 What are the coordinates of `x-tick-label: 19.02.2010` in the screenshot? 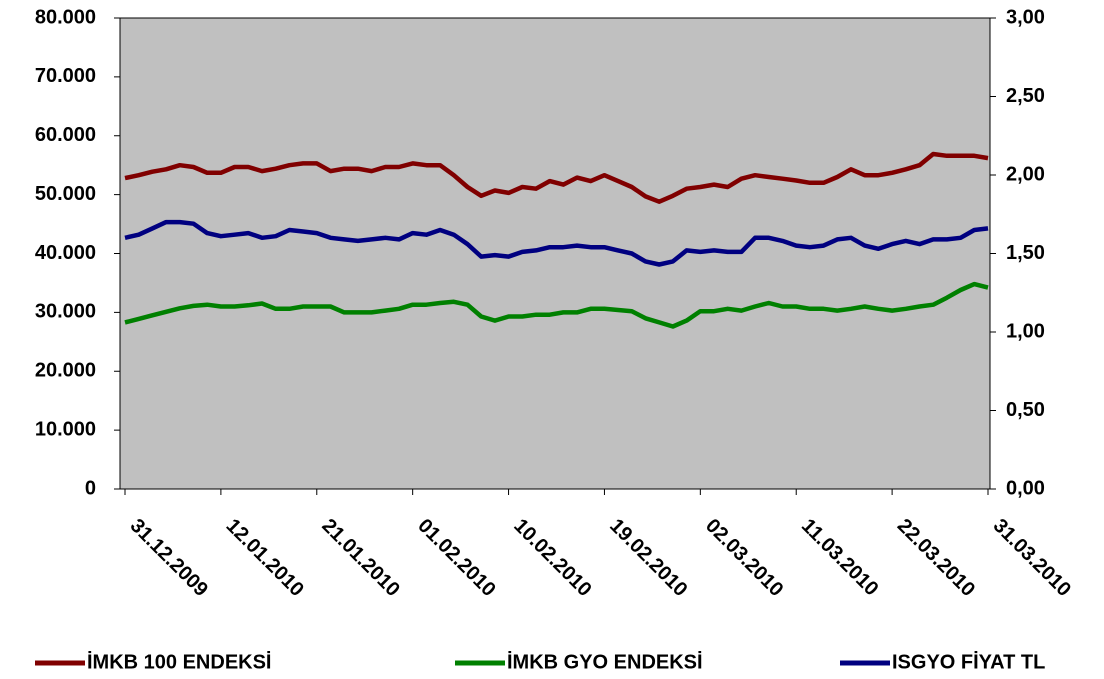 It's located at (648, 558).